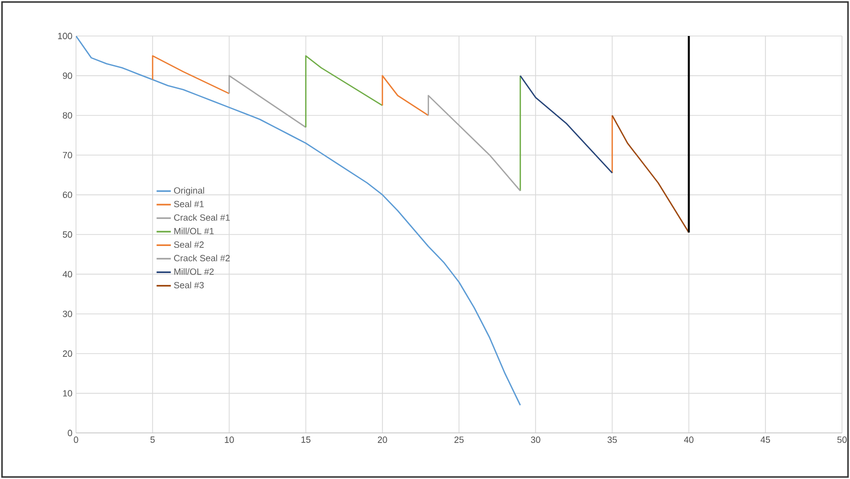 The height and width of the screenshot is (479, 850). I want to click on y-tick-label: 10, so click(67, 393).